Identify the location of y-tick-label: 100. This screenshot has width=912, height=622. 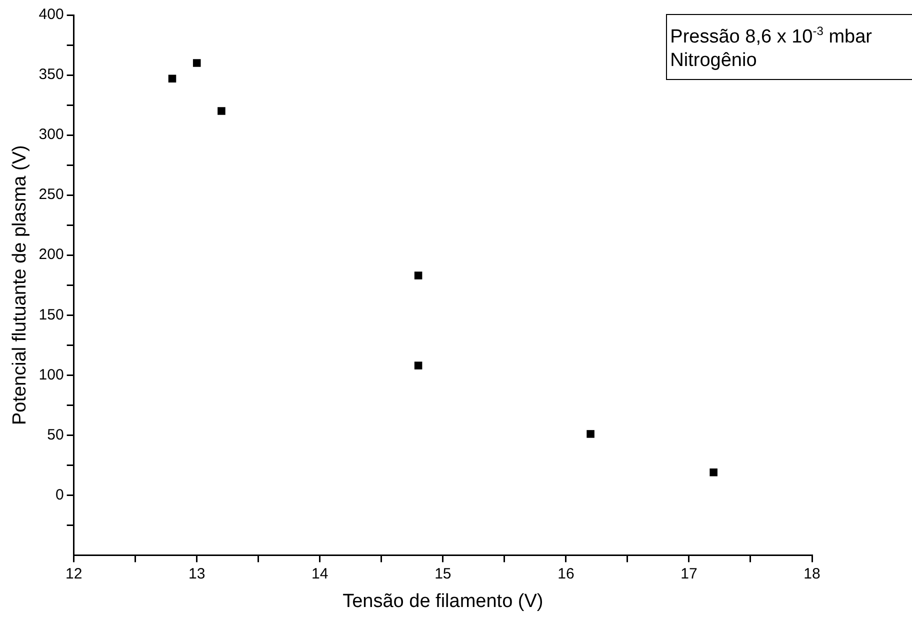
(51, 375).